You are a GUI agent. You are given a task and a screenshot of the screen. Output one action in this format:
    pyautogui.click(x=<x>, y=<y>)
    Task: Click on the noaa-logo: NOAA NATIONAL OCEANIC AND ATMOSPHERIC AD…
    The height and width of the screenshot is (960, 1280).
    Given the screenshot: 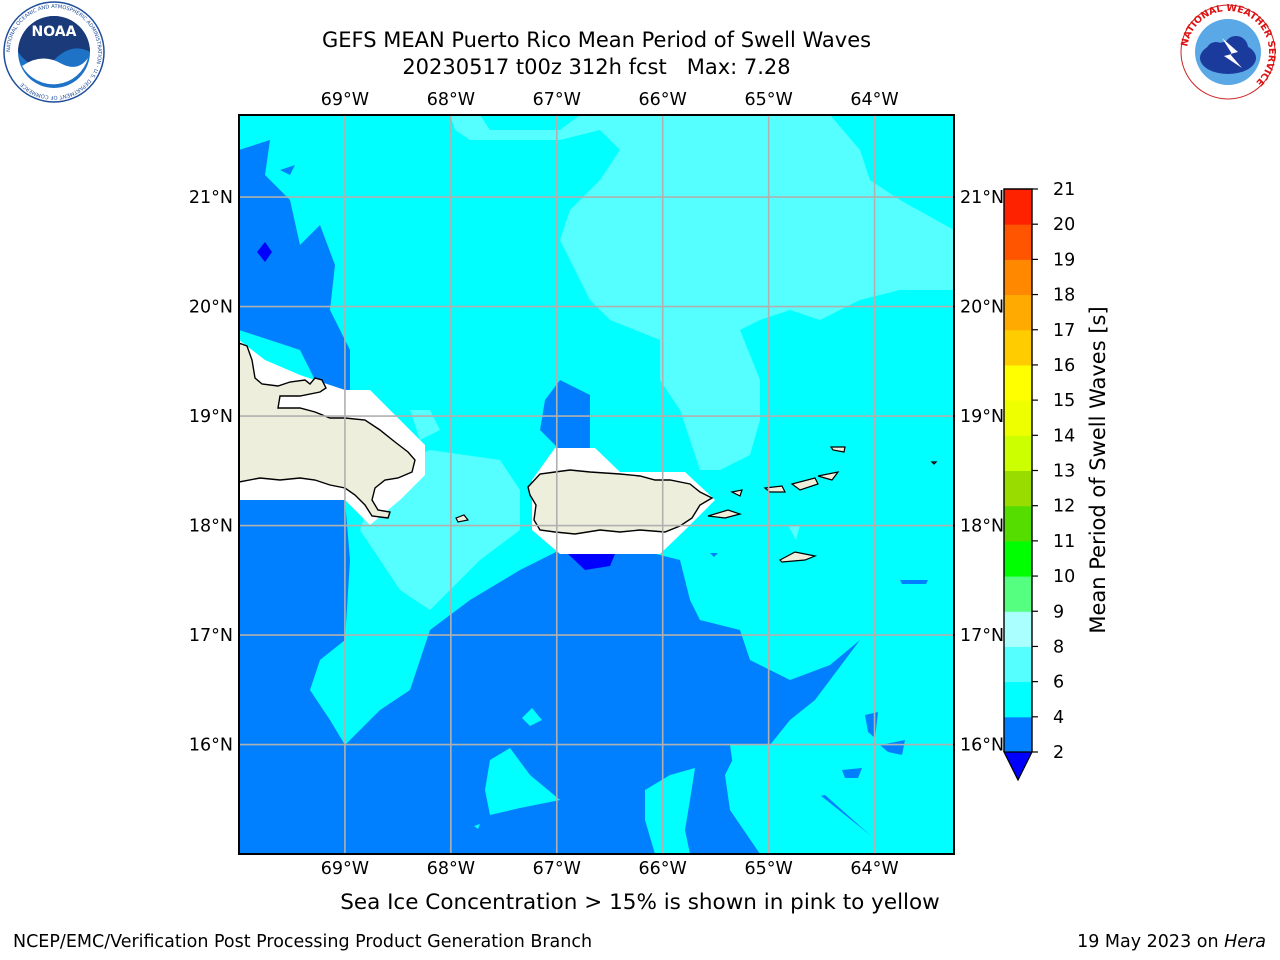 What is the action you would take?
    pyautogui.click(x=54, y=52)
    